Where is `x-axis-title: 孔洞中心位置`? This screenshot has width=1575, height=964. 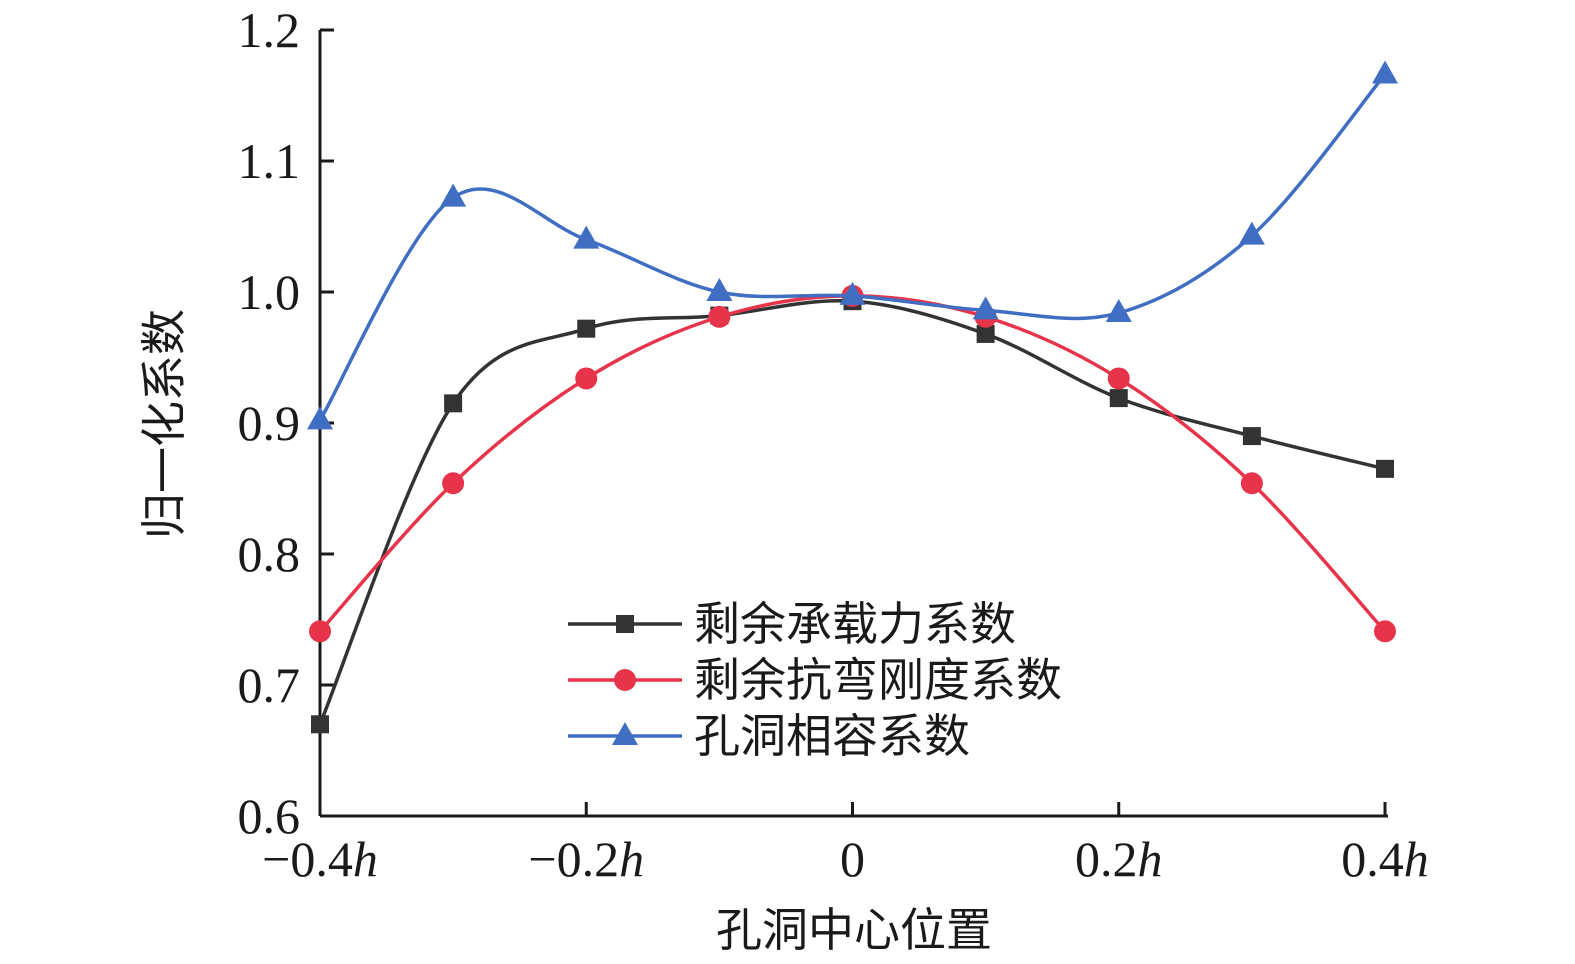 x-axis-title: 孔洞中心位置 is located at coordinates (854, 930).